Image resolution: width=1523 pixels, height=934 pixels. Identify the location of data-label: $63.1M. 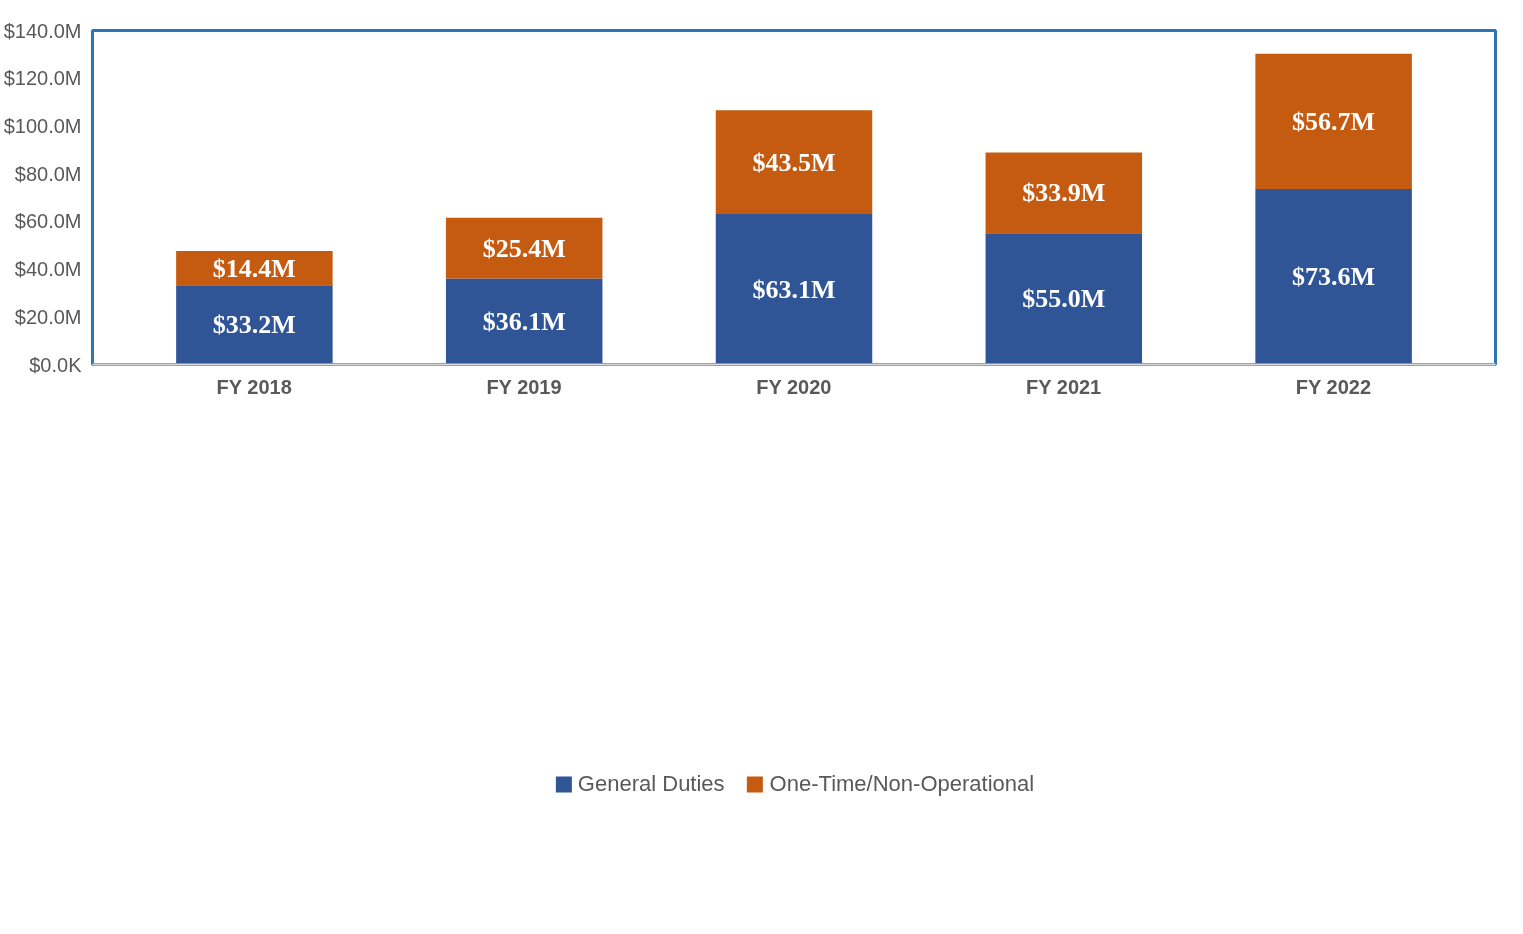
(794, 289).